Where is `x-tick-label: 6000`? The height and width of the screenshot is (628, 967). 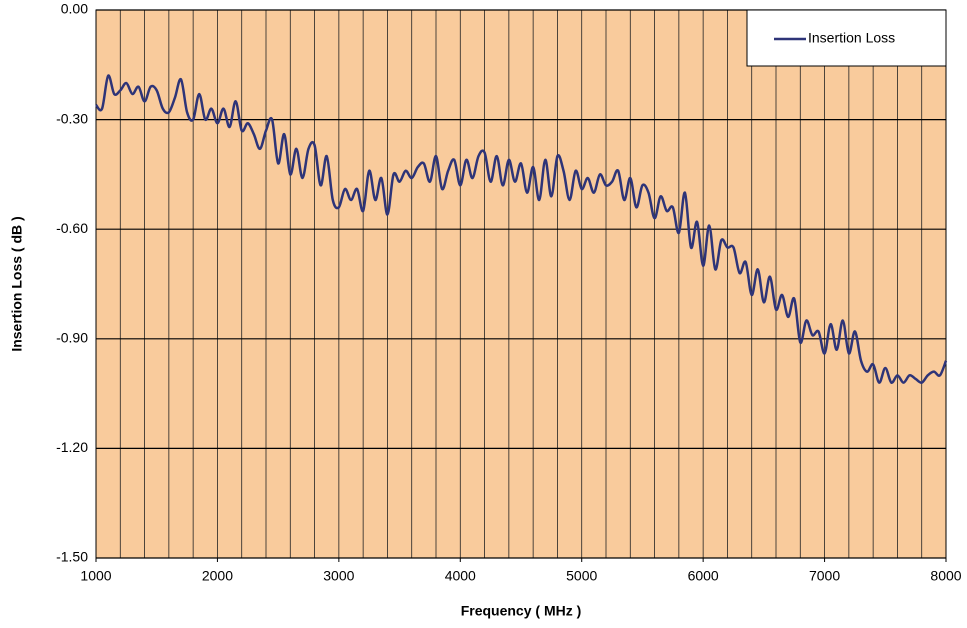
x-tick-label: 6000 is located at coordinates (703, 576).